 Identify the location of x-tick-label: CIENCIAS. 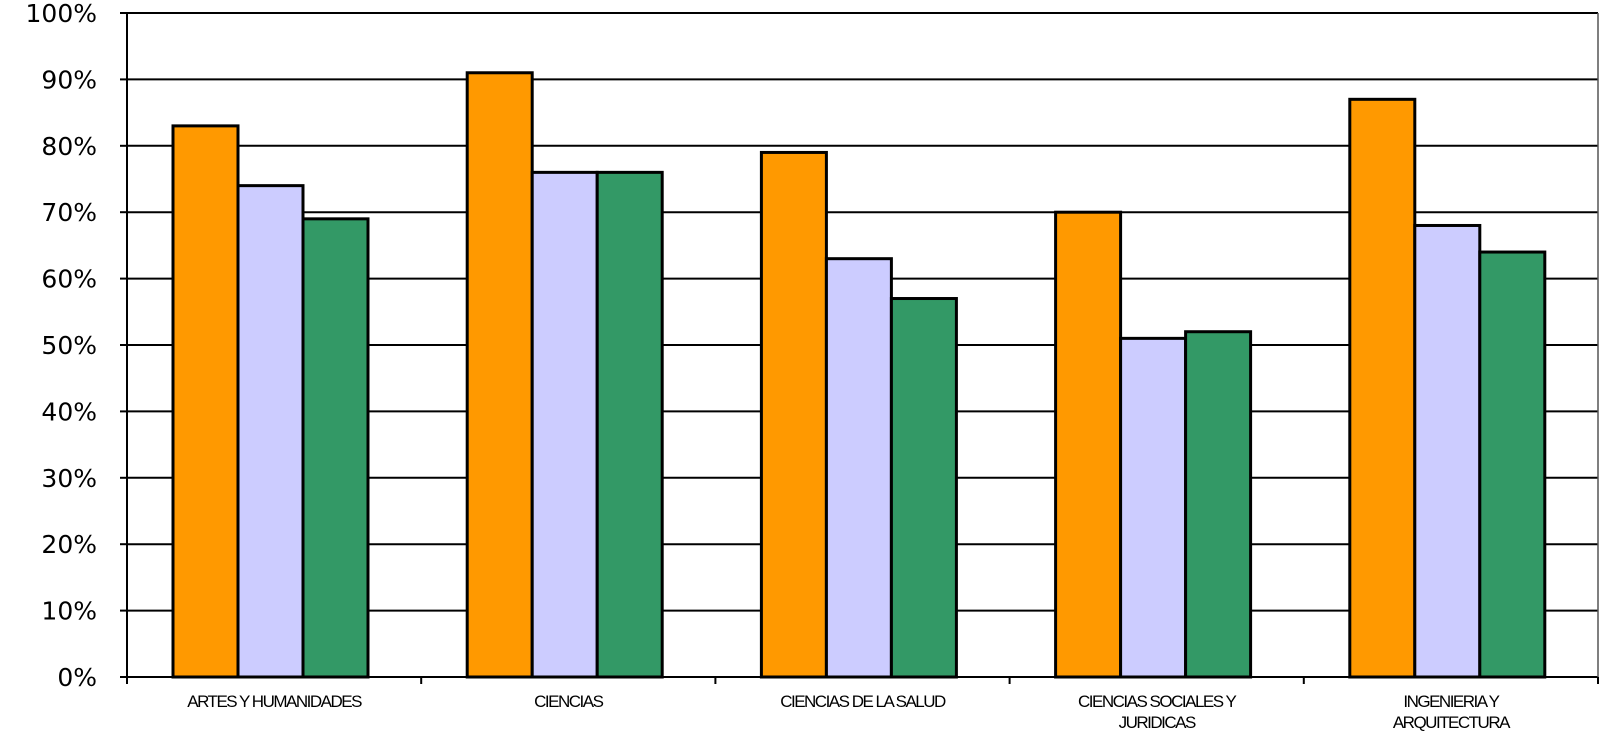
(568, 701).